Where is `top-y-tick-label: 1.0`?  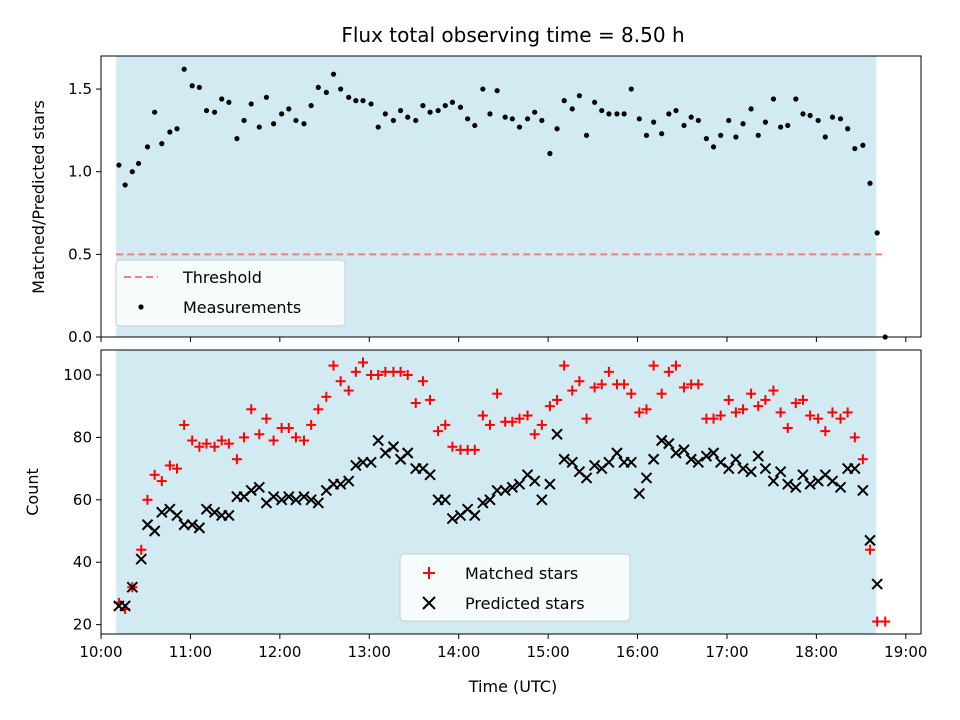 top-y-tick-label: 1.0 is located at coordinates (80, 172).